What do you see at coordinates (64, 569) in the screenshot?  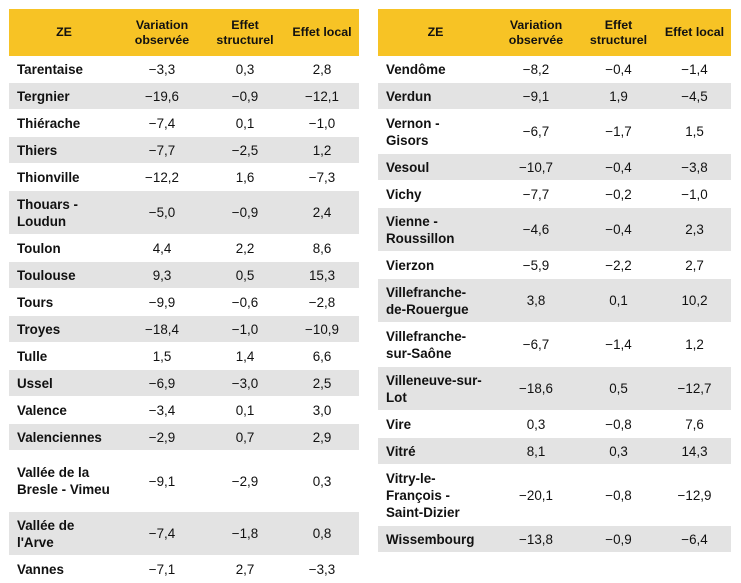 I see `ze-cell: Vannes` at bounding box center [64, 569].